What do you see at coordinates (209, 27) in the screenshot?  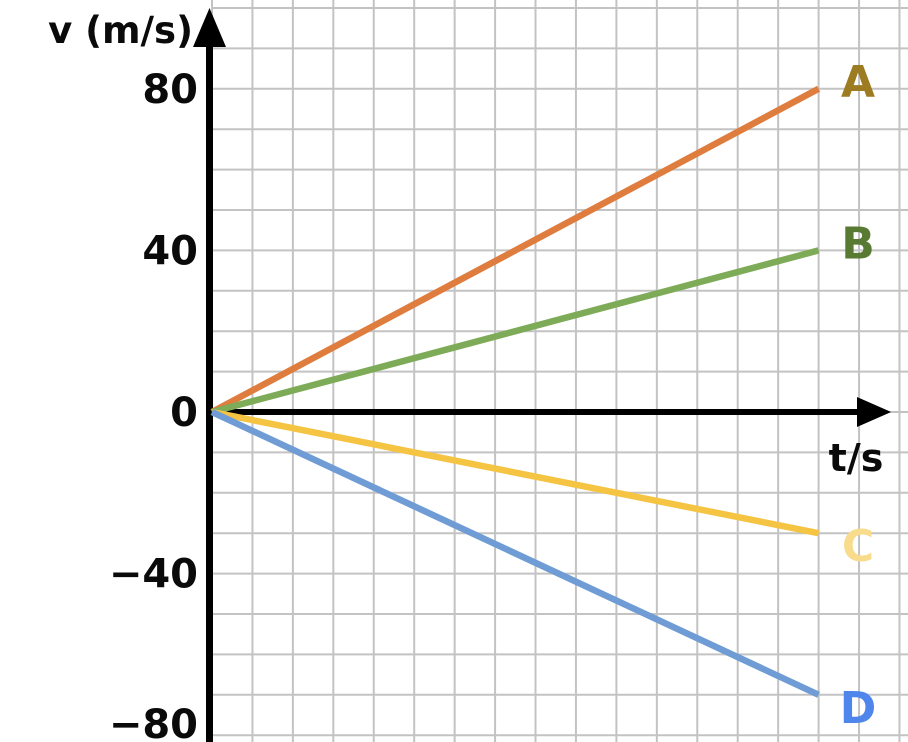 I see `y-axis-arrowhead-icon` at bounding box center [209, 27].